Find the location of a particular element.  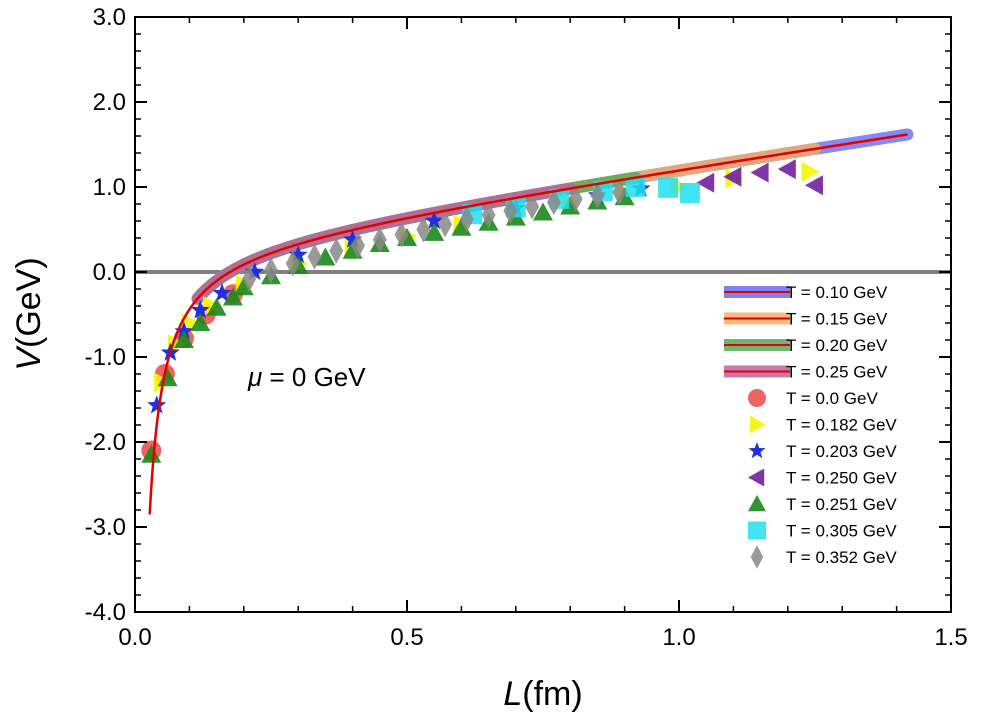

legend-label: T = 0.203 GeV is located at coordinates (841, 451).